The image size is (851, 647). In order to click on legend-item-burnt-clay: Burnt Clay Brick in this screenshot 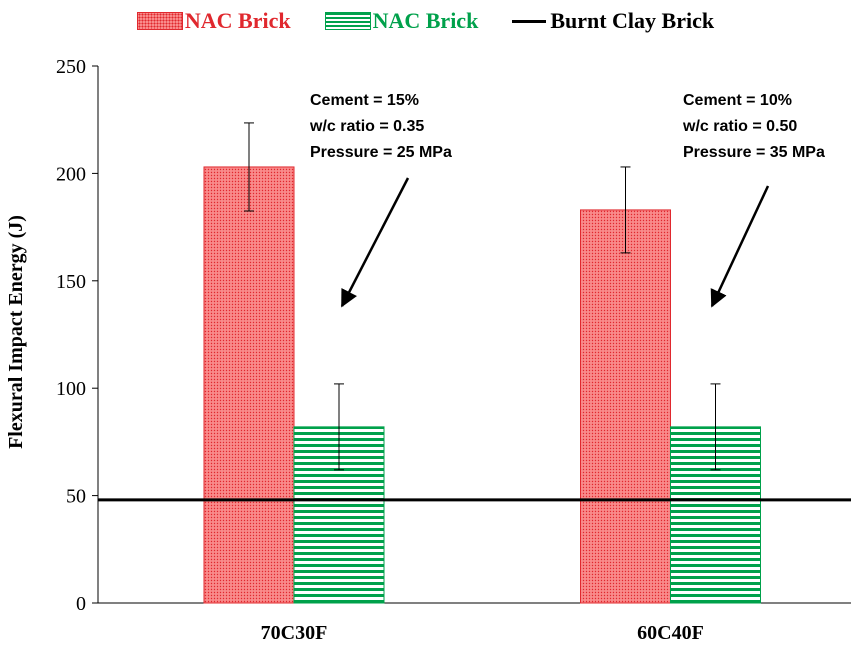, I will do `click(613, 21)`.